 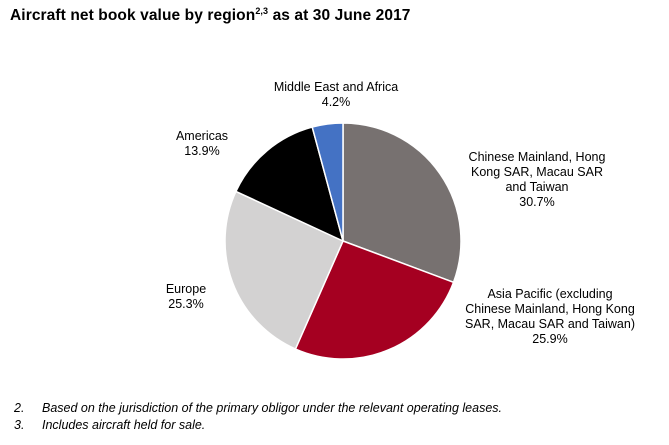 I want to click on slice-value-label: 13.9%, so click(x=201, y=151).